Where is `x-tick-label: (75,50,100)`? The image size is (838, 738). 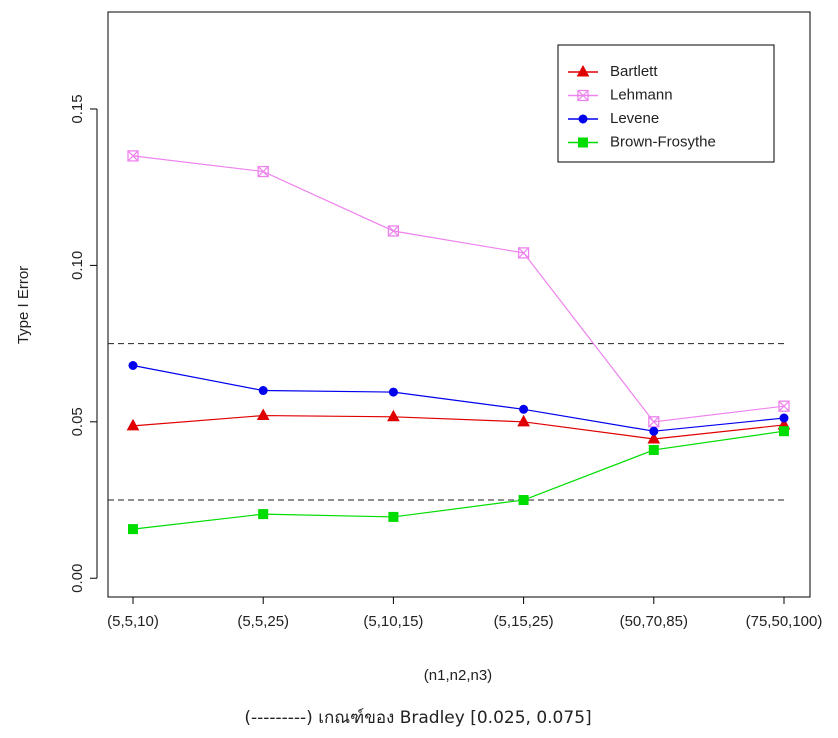
x-tick-label: (75,50,100) is located at coordinates (784, 621).